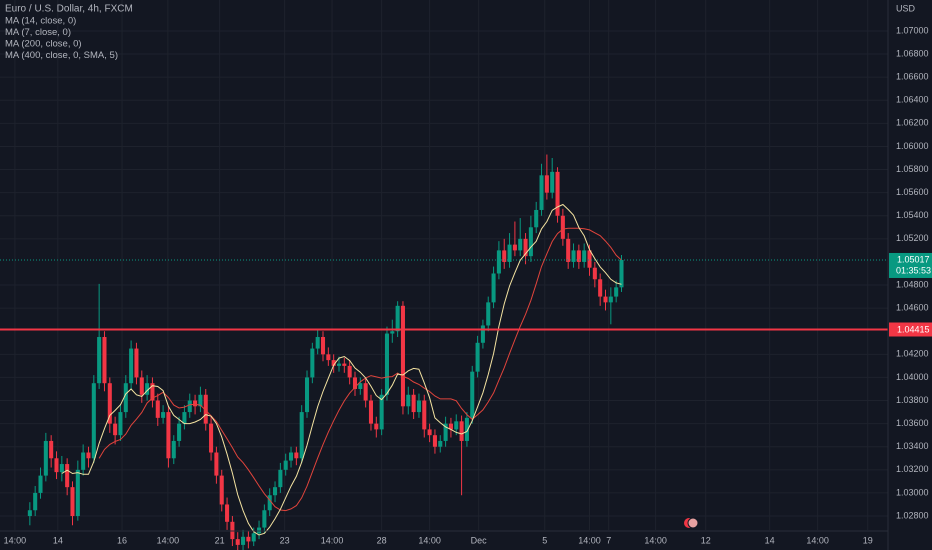  What do you see at coordinates (544, 540) in the screenshot?
I see `x-tick-label: 5` at bounding box center [544, 540].